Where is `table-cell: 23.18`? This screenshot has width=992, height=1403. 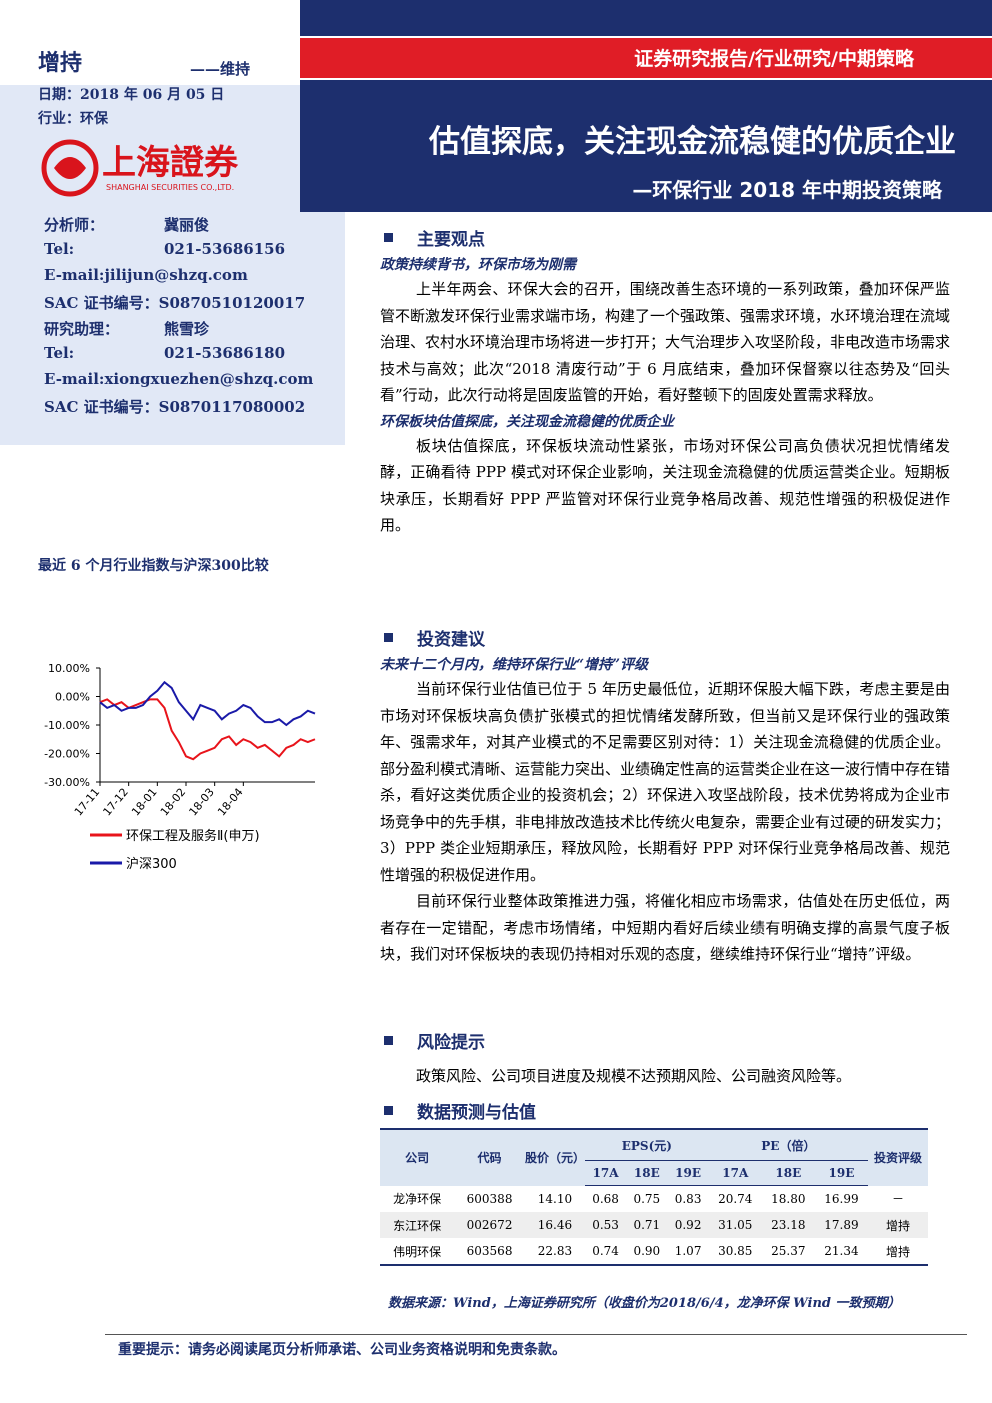
table-cell: 23.18 is located at coordinates (788, 1225).